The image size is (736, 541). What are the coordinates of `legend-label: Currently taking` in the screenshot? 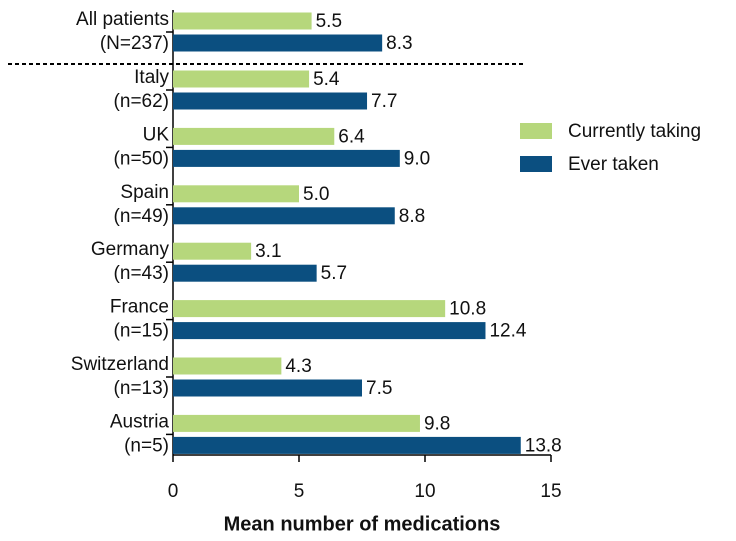 It's located at (634, 131).